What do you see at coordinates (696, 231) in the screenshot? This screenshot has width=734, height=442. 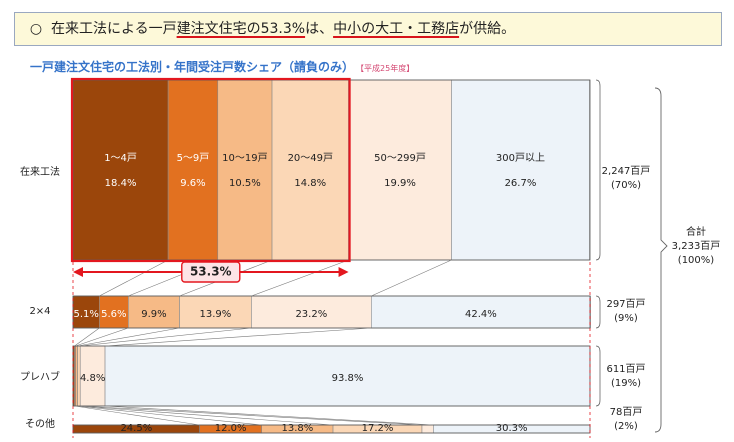 I see `grand-total-label: 合計` at bounding box center [696, 231].